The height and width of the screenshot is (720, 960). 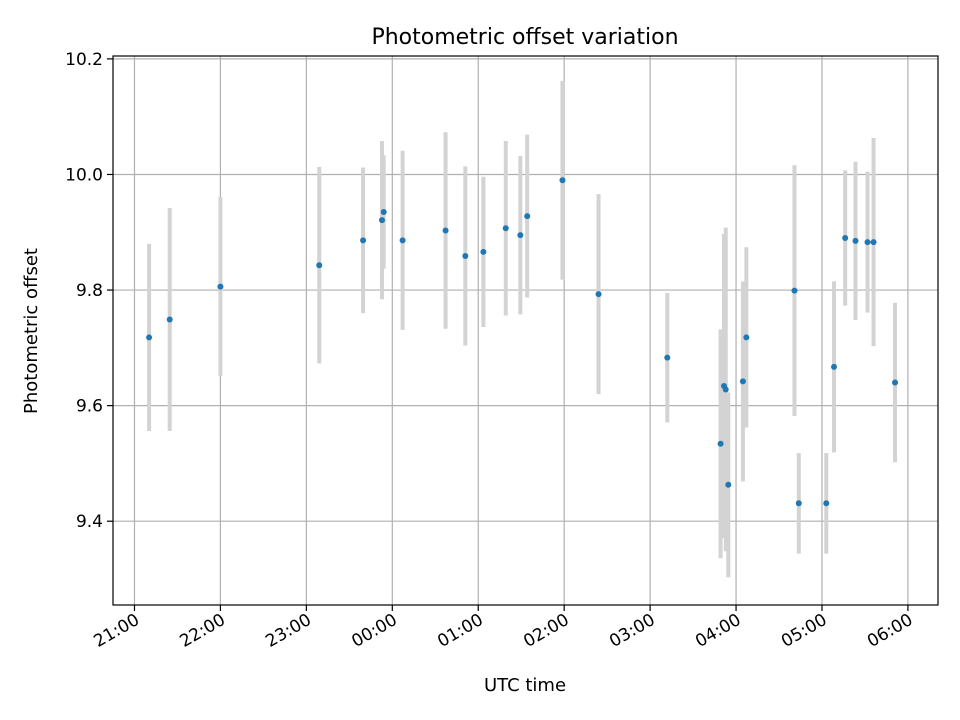 What do you see at coordinates (524, 37) in the screenshot?
I see `chart-title: Photometric offset variation` at bounding box center [524, 37].